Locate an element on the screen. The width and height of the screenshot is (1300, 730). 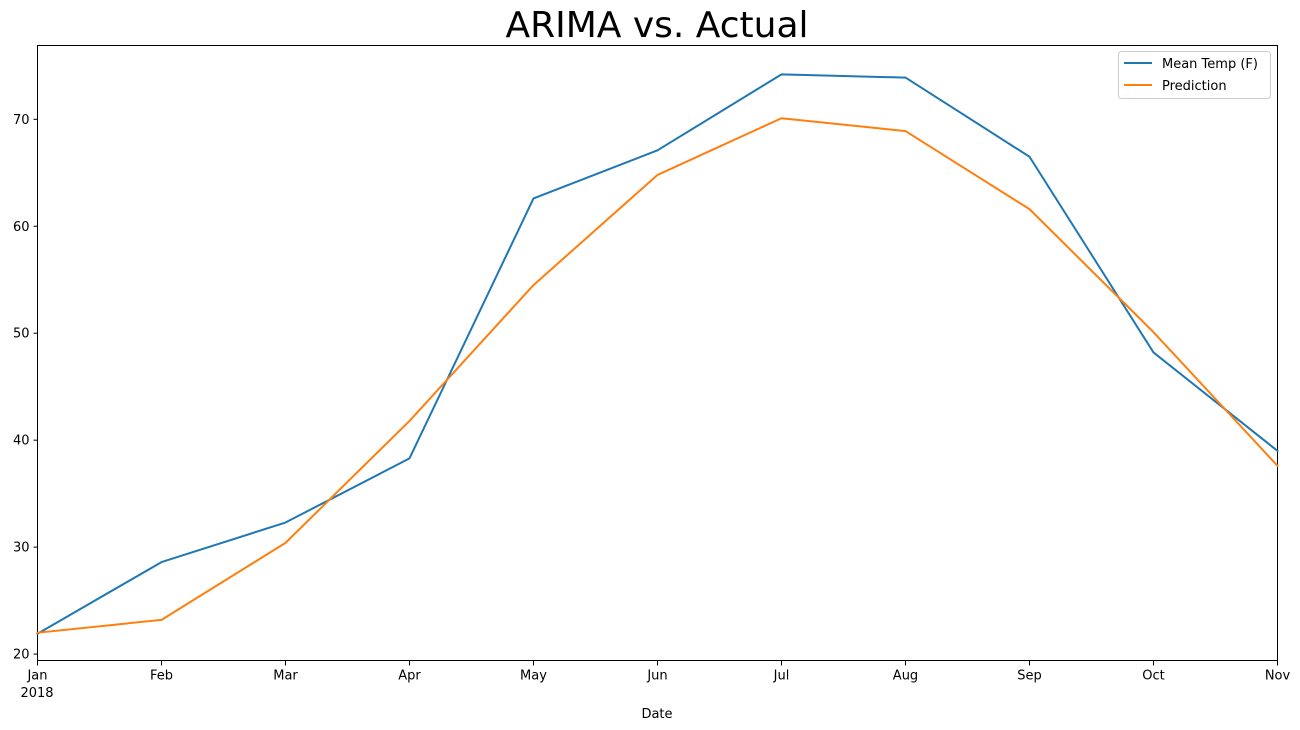
y-axis: 20 30 40 50 60 70 is located at coordinates (25, 388).